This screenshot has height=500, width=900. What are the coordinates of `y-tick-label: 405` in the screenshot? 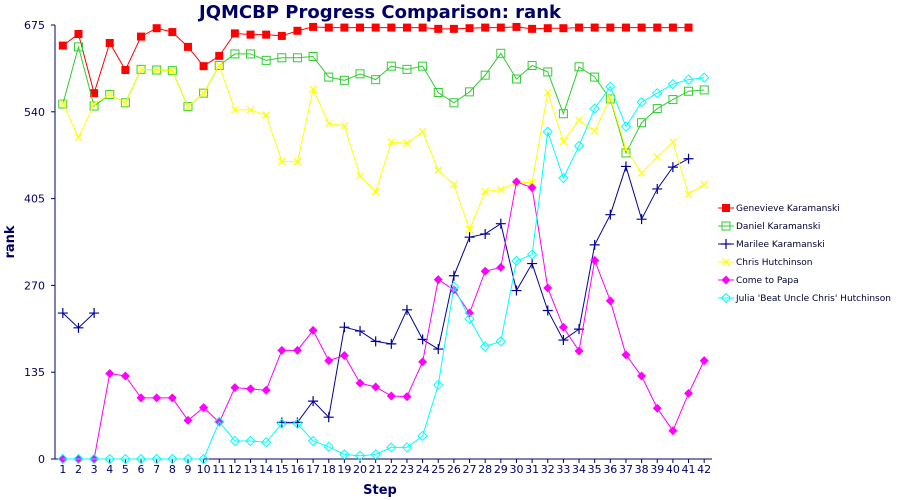 It's located at (34, 199).